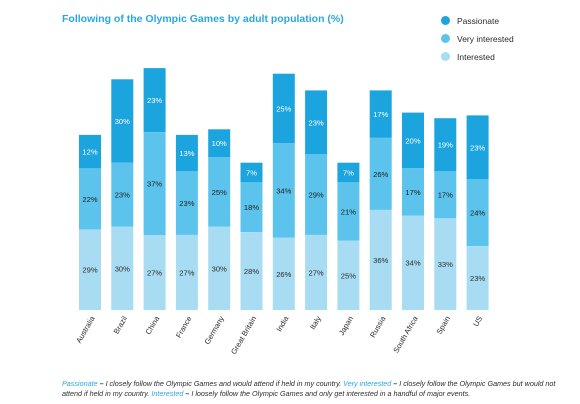 The image size is (580, 404). Describe the element at coordinates (445, 56) in the screenshot. I see `legend-swatch-interested` at that location.